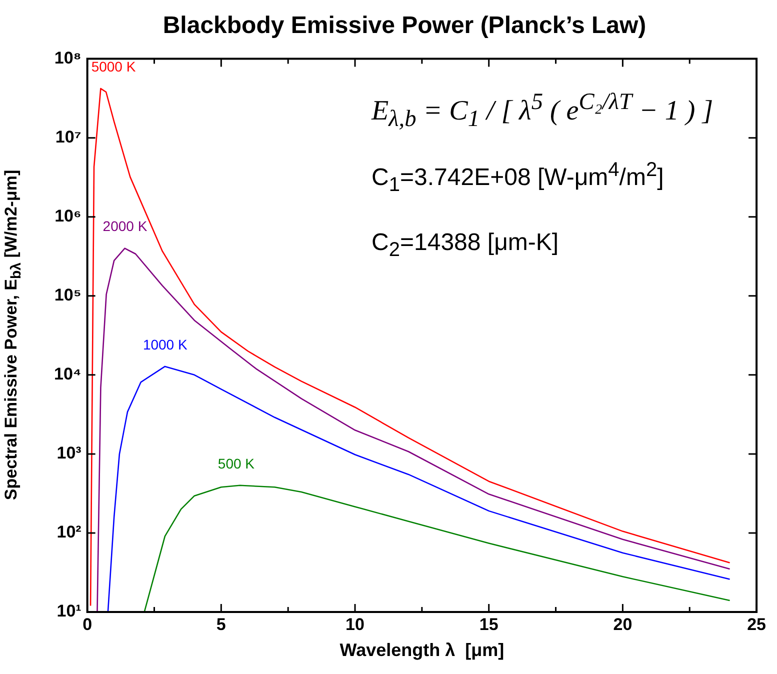 The image size is (777, 674). I want to click on series-label: 1000 K, so click(165, 344).